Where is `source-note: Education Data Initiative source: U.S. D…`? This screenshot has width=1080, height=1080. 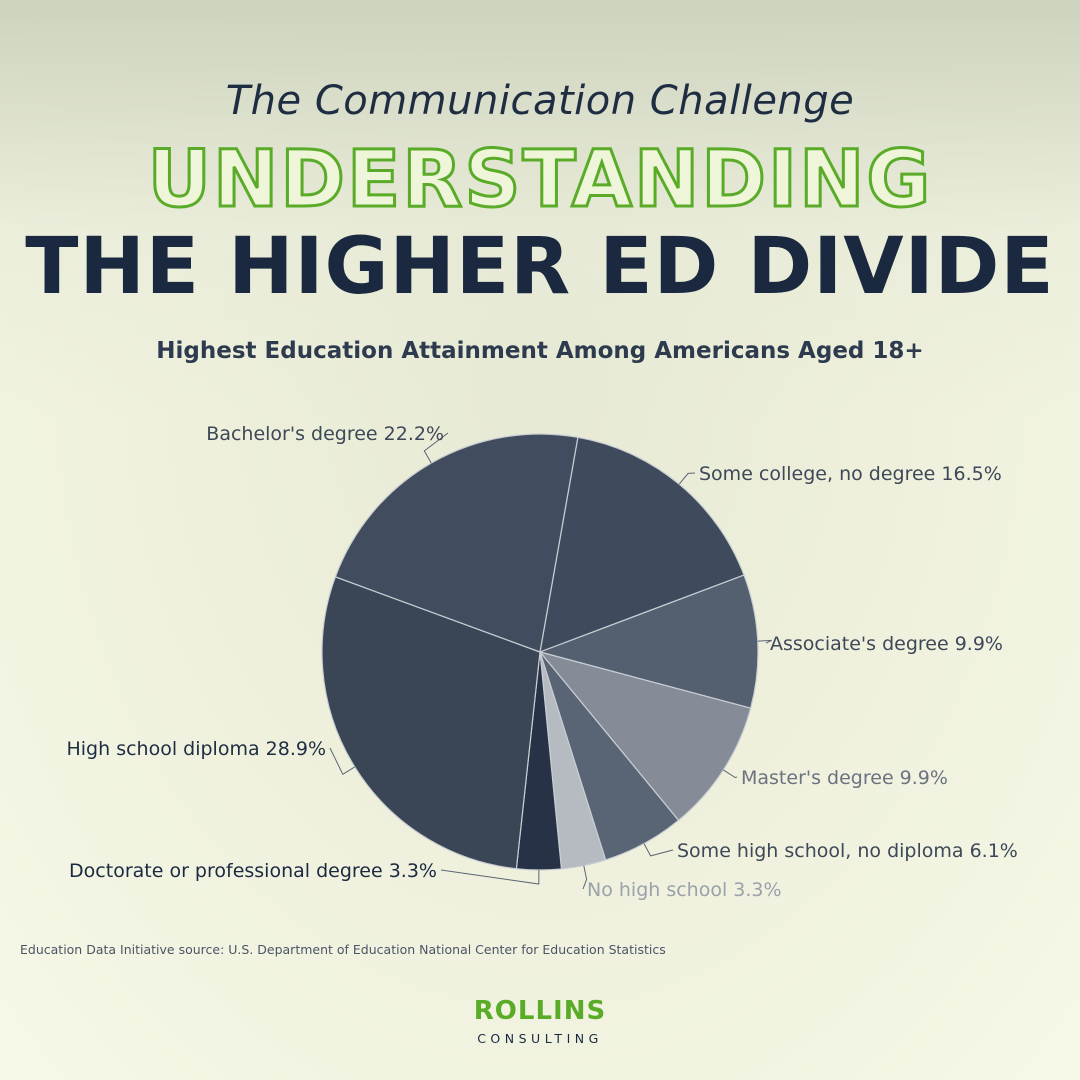 source-note: Education Data Initiative source: U.S. D… is located at coordinates (343, 949).